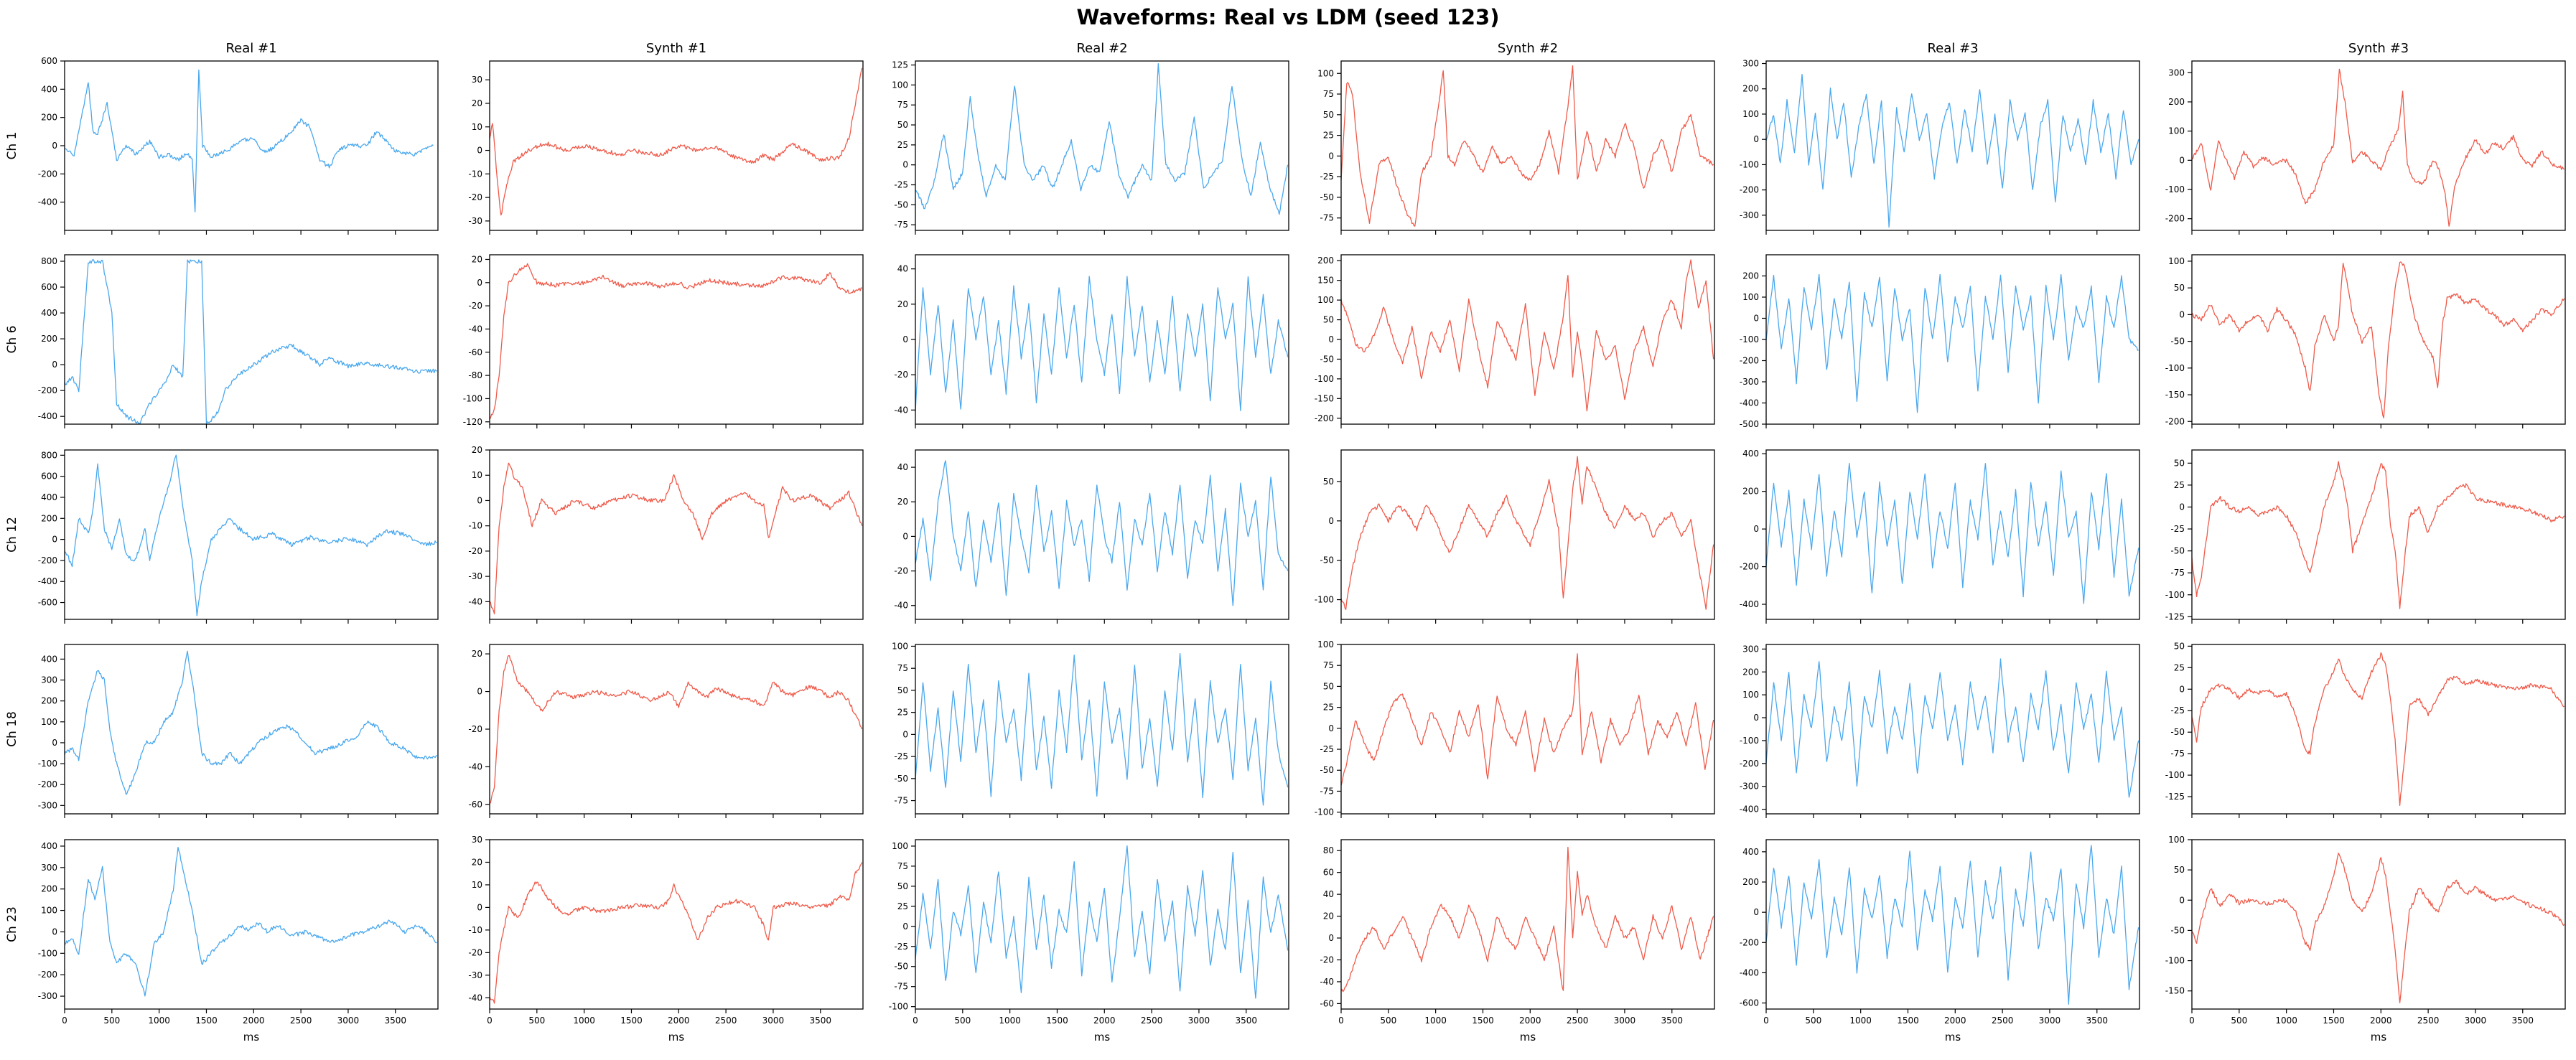 The height and width of the screenshot is (1060, 2576). Describe the element at coordinates (49, 61) in the screenshot. I see `y-tick-label: 600` at that location.